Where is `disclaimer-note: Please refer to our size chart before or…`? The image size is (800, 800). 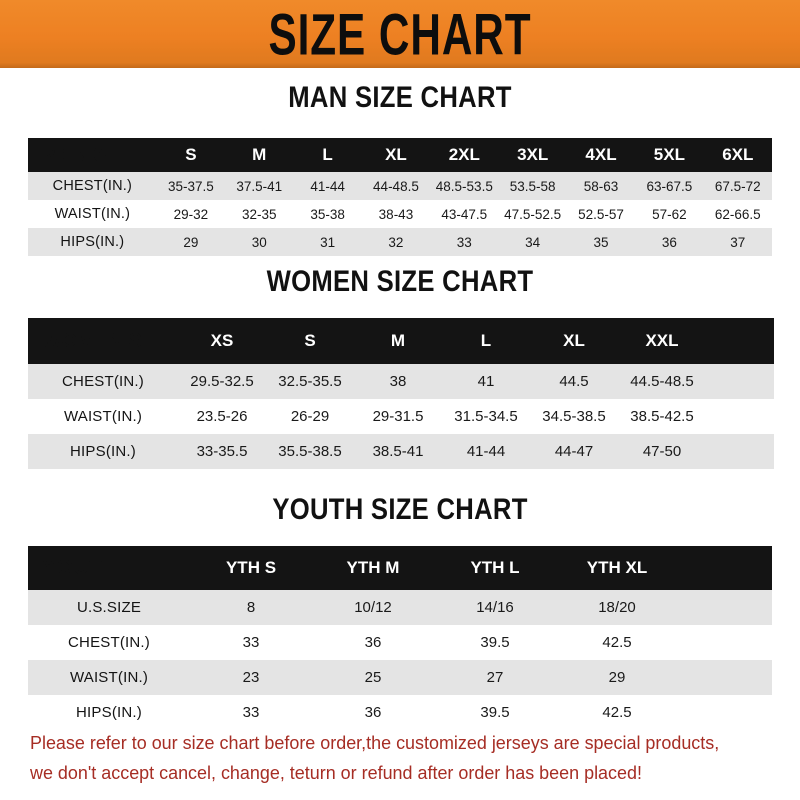
disclaimer-note: Please refer to our size chart before or… is located at coordinates (393, 758).